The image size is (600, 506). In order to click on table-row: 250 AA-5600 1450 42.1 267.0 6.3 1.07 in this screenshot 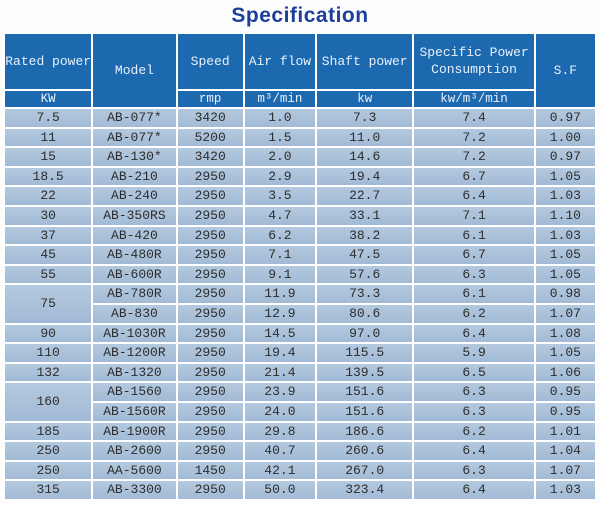, I will do `click(300, 470)`.